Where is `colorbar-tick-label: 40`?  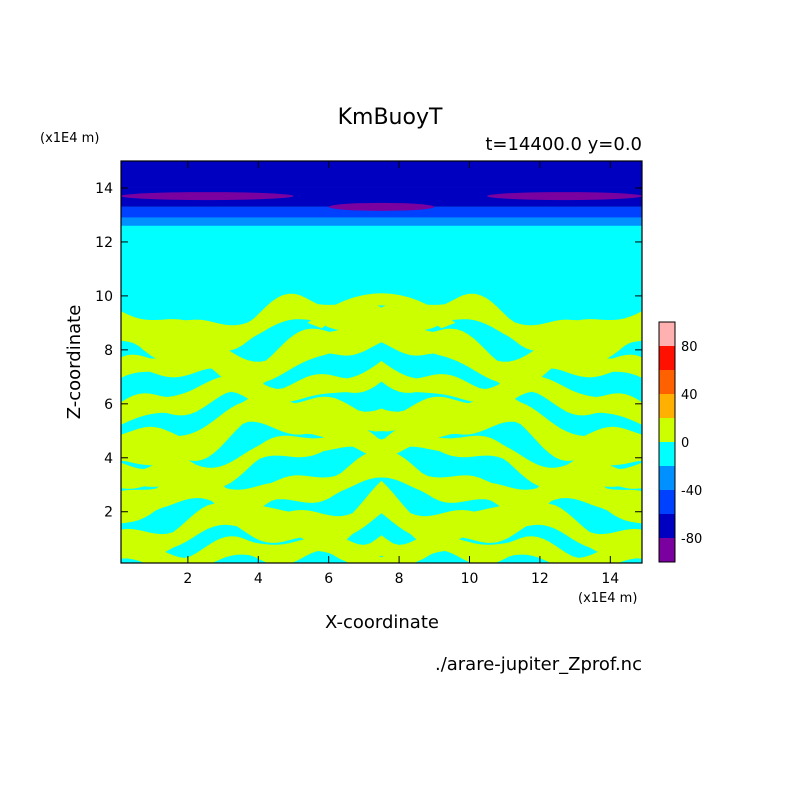
colorbar-tick-label: 40 is located at coordinates (689, 395).